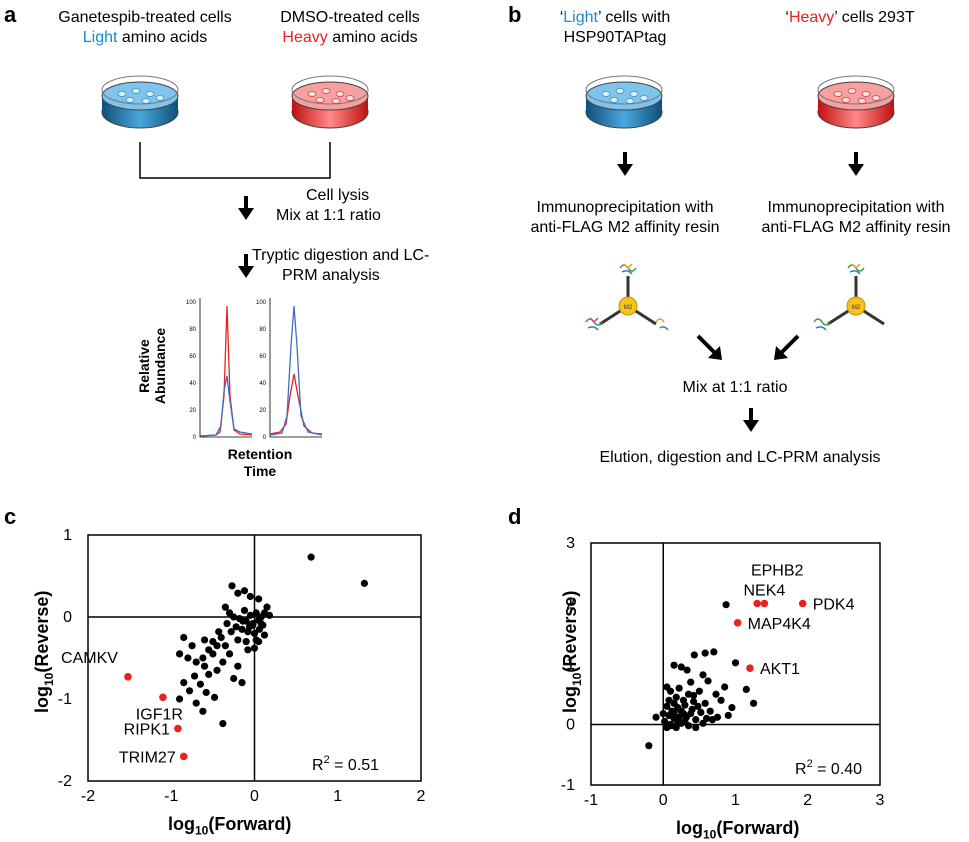  Describe the element at coordinates (65, 781) in the screenshot. I see `ytick-c: -2` at that location.